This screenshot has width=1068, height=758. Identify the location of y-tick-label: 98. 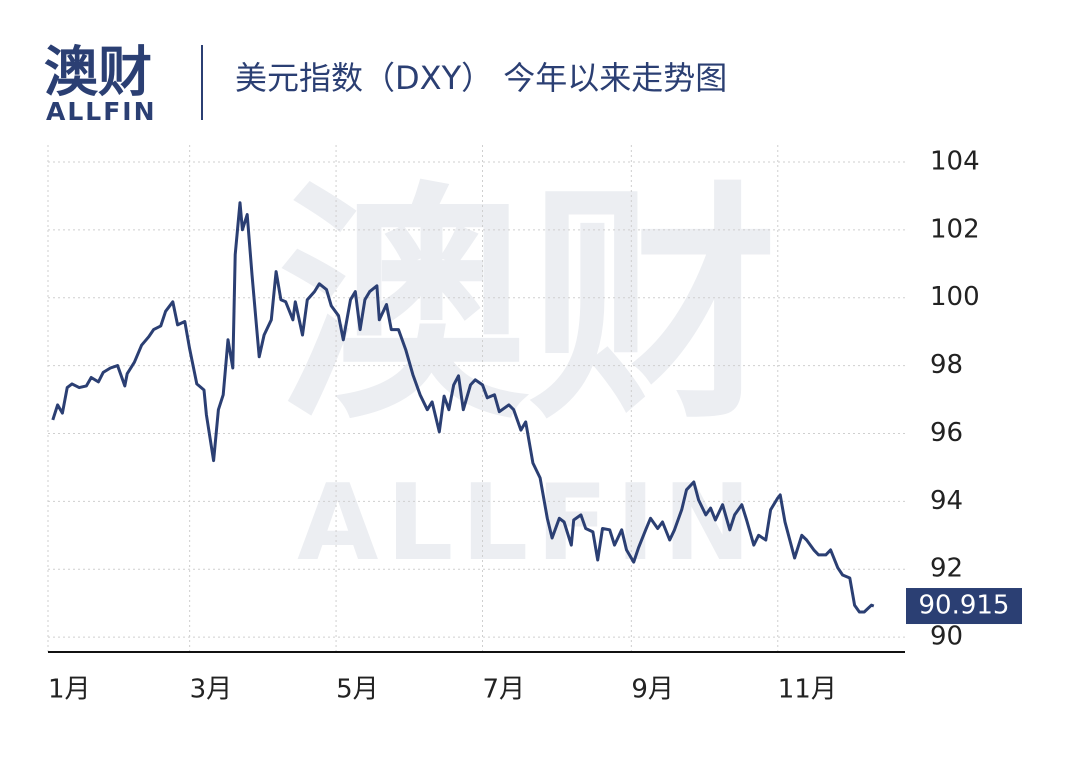
(946, 365).